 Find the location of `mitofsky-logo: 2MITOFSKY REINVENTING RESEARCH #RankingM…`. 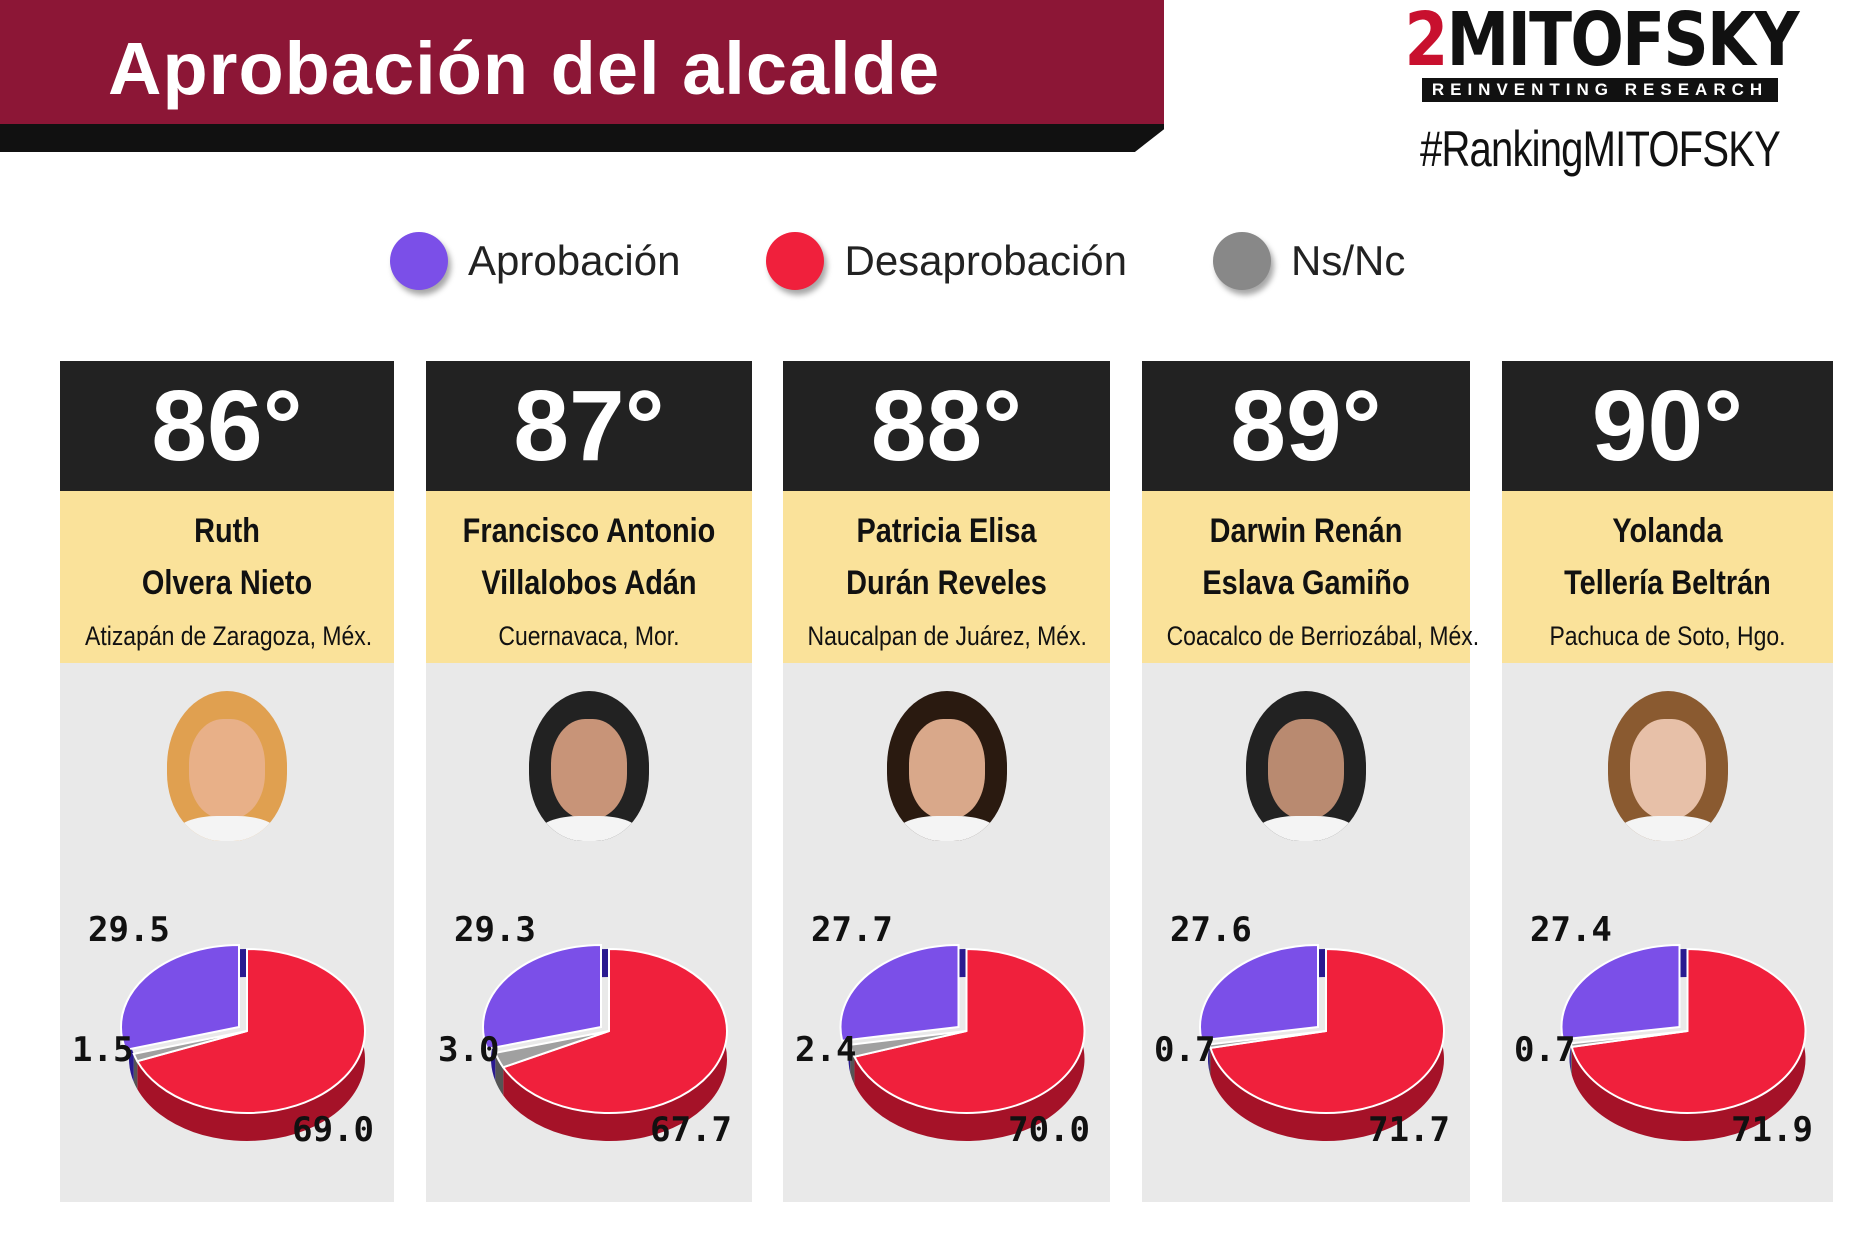

mitofsky-logo: 2MITOFSKY REINVENTING RESEARCH #RankingM… is located at coordinates (1602, 88).